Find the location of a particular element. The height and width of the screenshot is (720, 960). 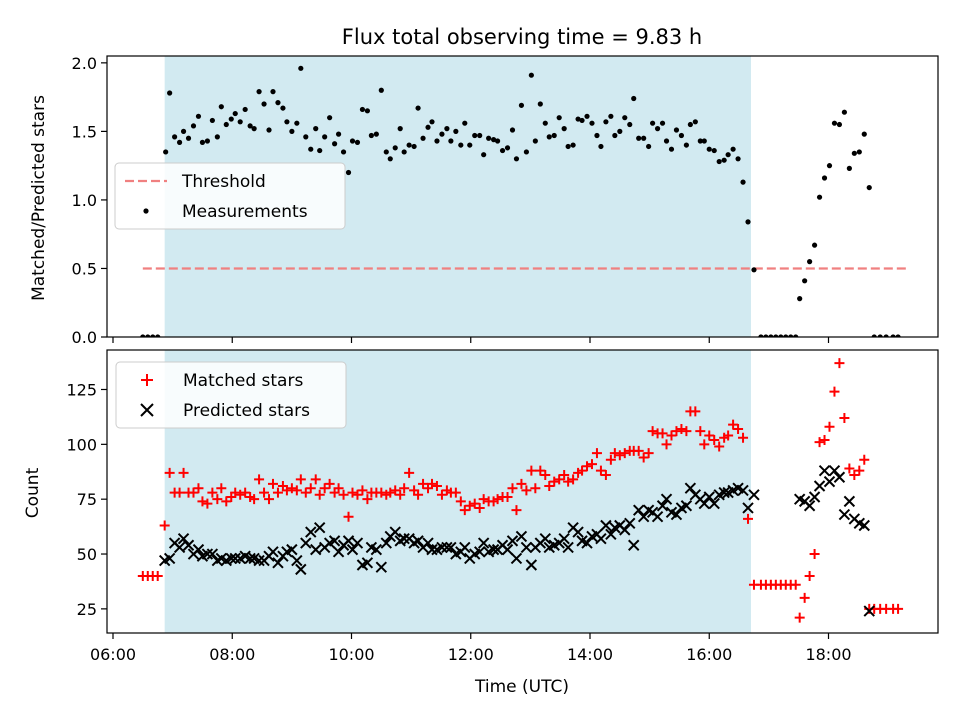

x-tick-label: 10:00 is located at coordinates (351, 654).